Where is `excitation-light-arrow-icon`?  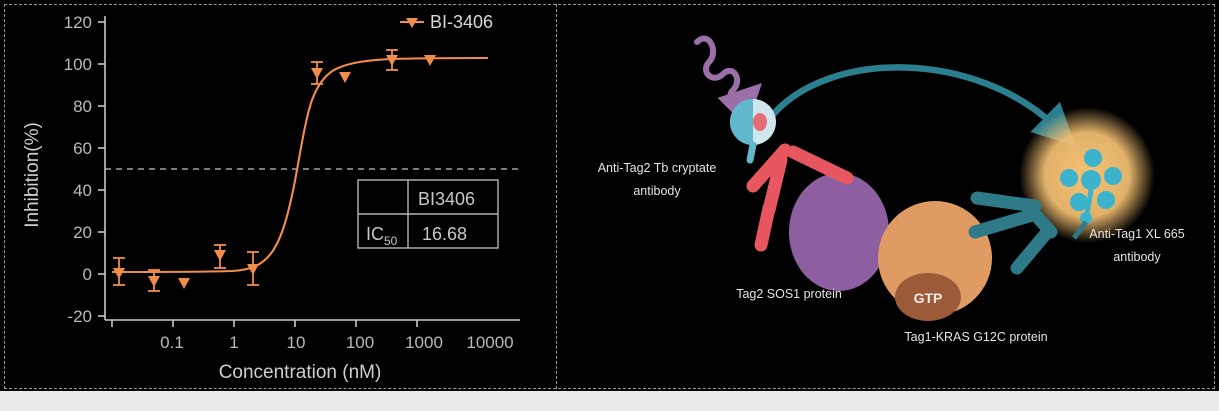 excitation-light-arrow-icon is located at coordinates (728, 81).